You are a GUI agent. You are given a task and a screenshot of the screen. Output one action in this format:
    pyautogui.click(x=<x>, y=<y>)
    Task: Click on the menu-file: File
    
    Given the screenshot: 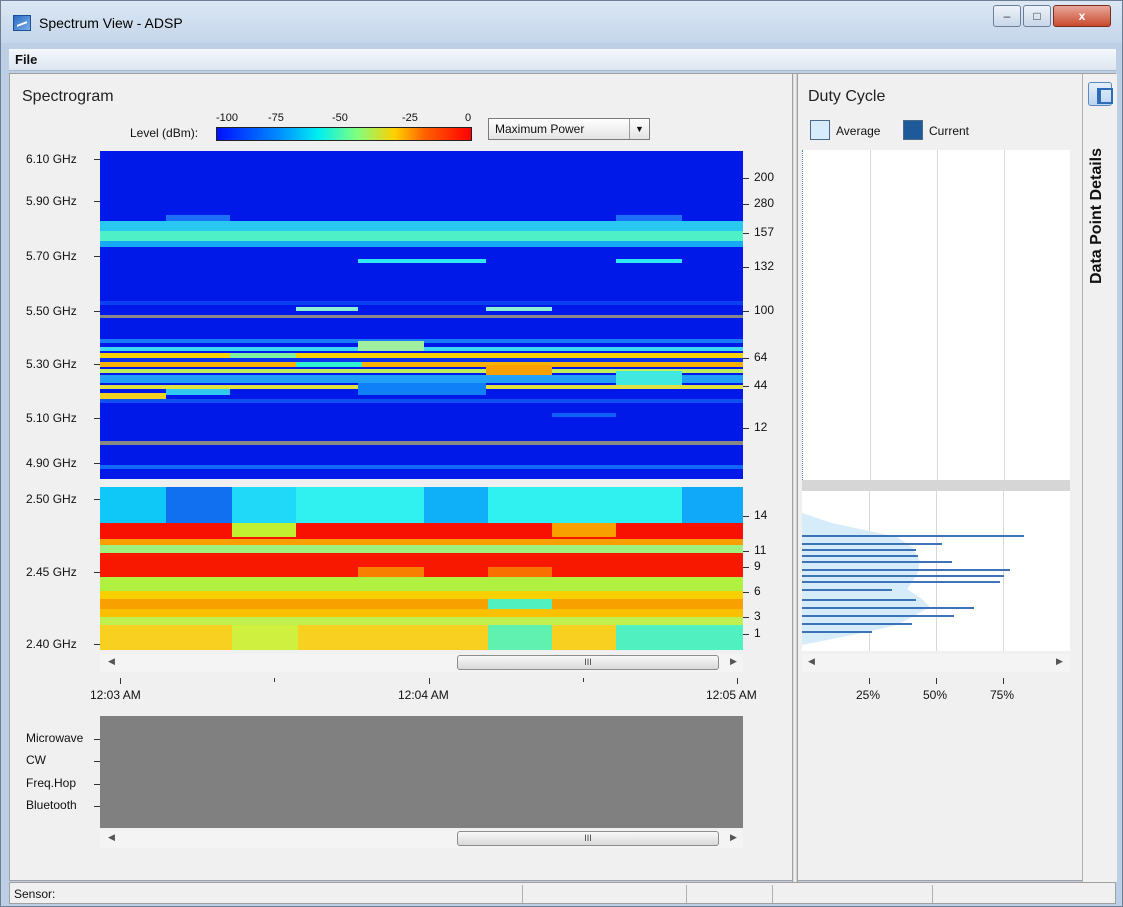 What is the action you would take?
    pyautogui.click(x=26, y=59)
    